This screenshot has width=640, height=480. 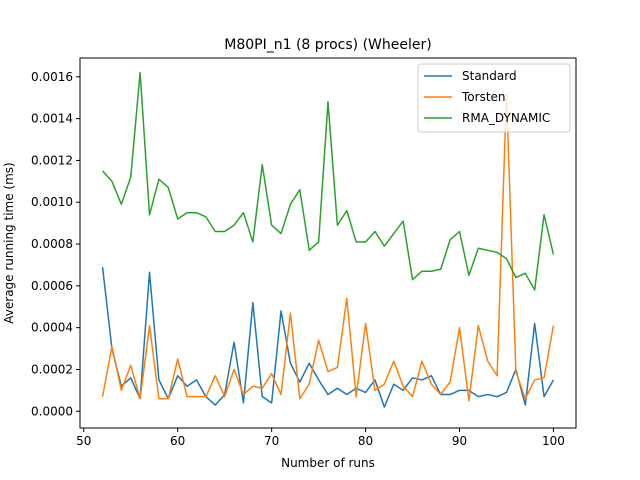 I want to click on legend-label: Torsten, so click(x=483, y=97).